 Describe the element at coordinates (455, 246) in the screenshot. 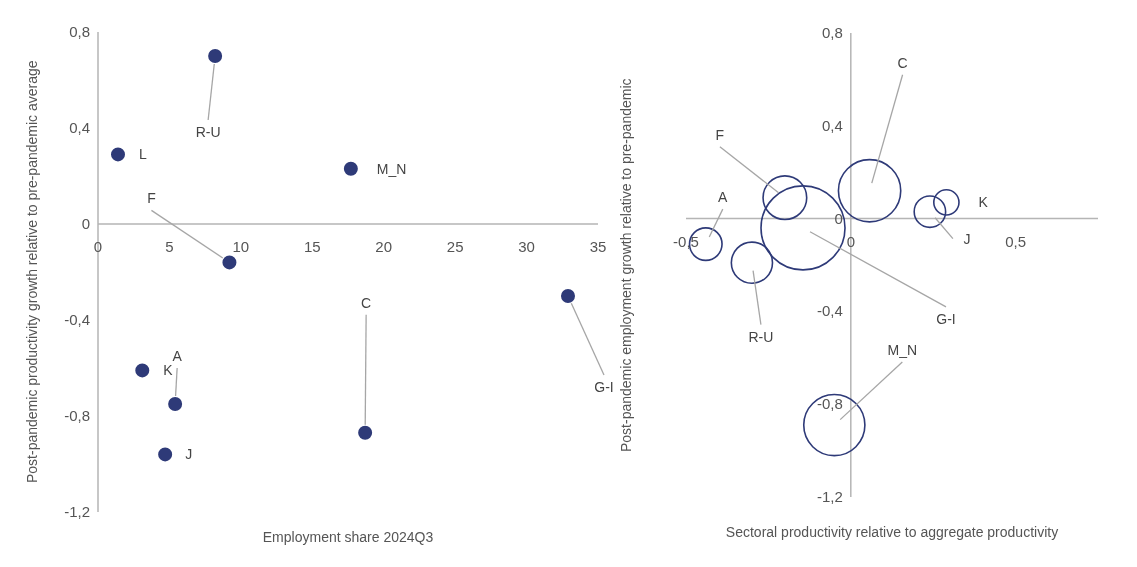

I see `x-tick-label: 25` at that location.